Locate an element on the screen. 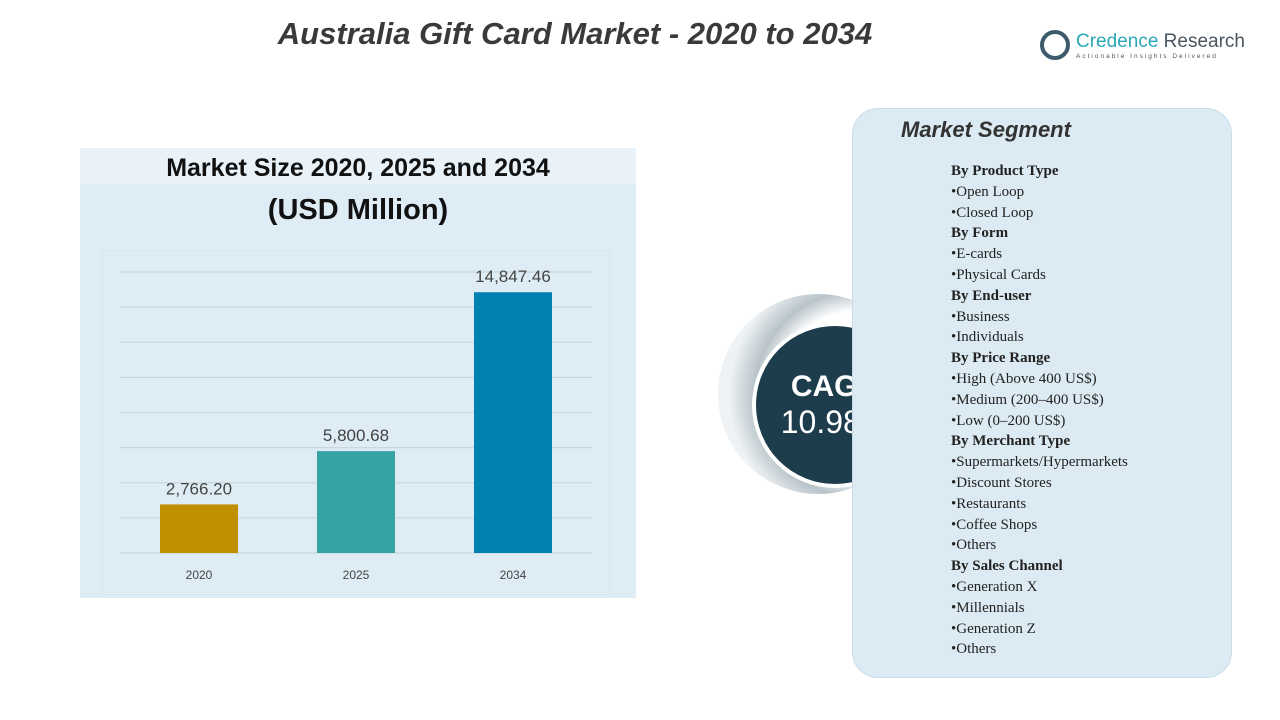 The image size is (1280, 720). segment-heading: By Price Range is located at coordinates (1001, 358).